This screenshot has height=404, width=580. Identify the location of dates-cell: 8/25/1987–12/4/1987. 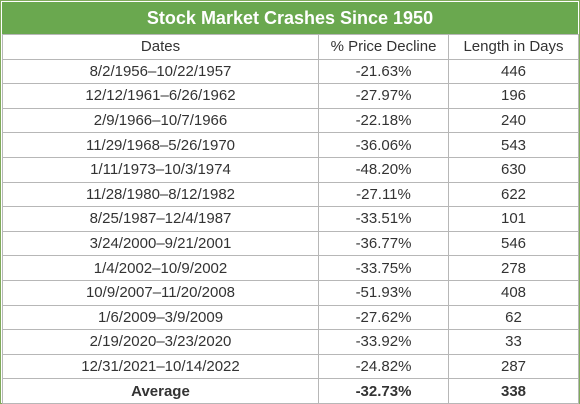
(160, 219).